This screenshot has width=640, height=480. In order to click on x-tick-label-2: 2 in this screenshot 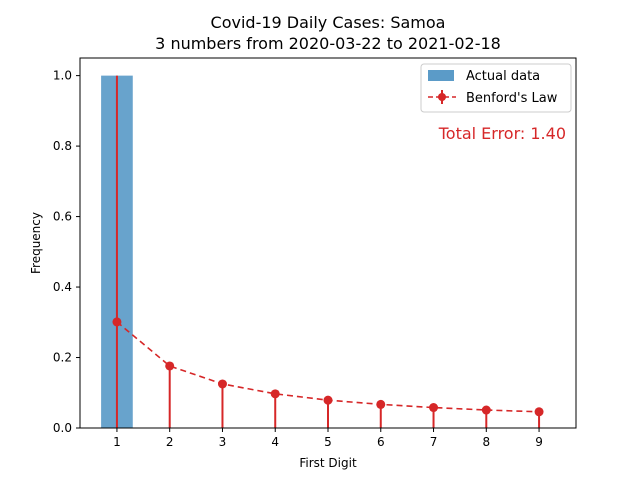, I will do `click(170, 442)`.